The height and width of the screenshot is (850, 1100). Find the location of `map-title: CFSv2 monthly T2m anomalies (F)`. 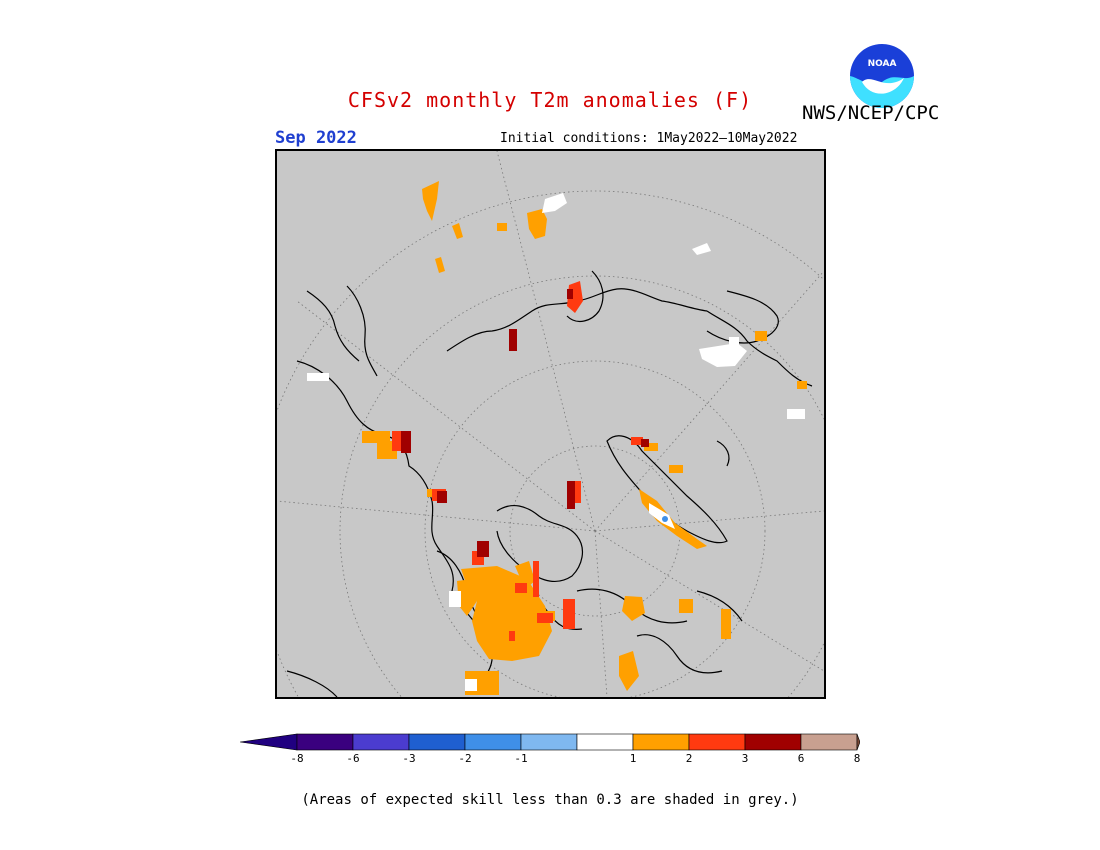

map-title: CFSv2 monthly T2m anomalies (F) is located at coordinates (550, 100).